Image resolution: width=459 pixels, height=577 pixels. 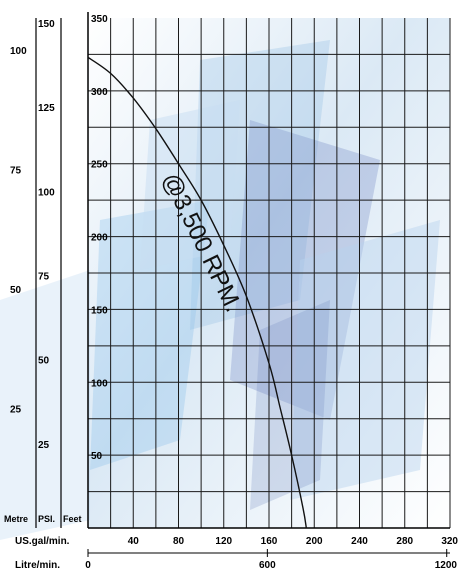 What do you see at coordinates (267, 565) in the screenshot?
I see `tick-label-lpm: 600` at bounding box center [267, 565].